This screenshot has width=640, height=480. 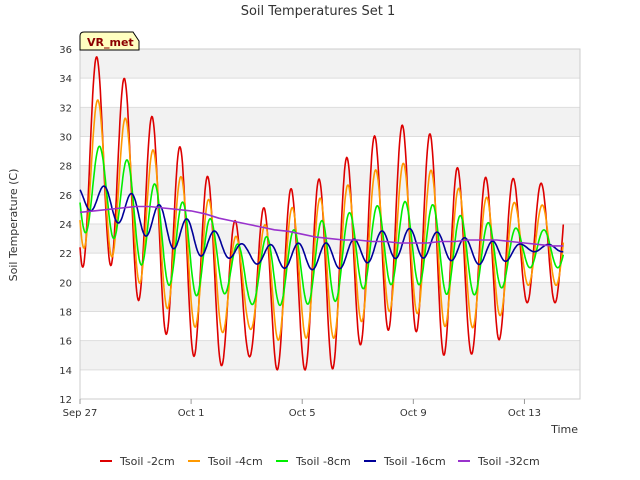 I want to click on legend-label: Tsoil -8cm, so click(x=323, y=461).